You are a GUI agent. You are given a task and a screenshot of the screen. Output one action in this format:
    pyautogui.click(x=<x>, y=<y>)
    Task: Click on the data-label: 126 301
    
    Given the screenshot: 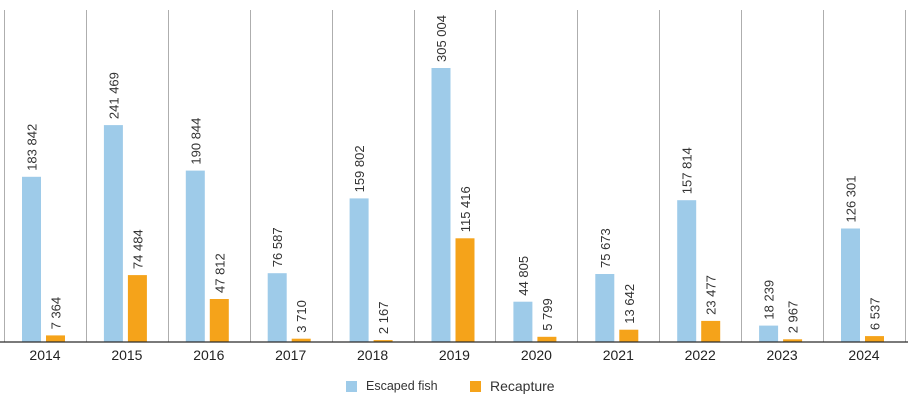 What is the action you would take?
    pyautogui.click(x=851, y=199)
    